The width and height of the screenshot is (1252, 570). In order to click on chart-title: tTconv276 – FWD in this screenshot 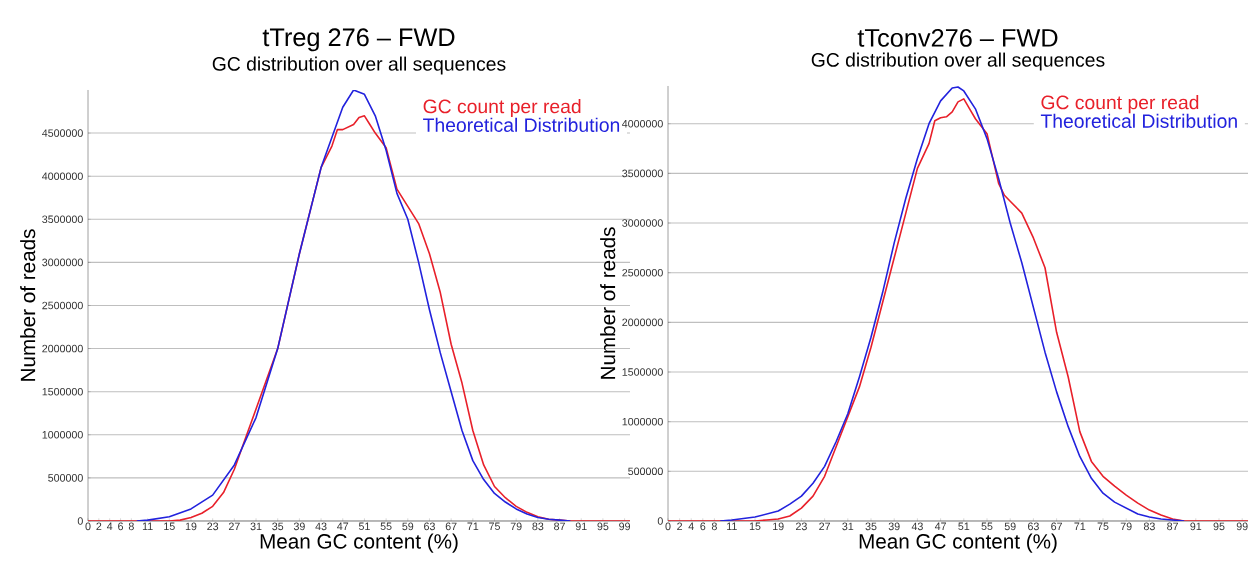, I will do `click(957, 37)`.